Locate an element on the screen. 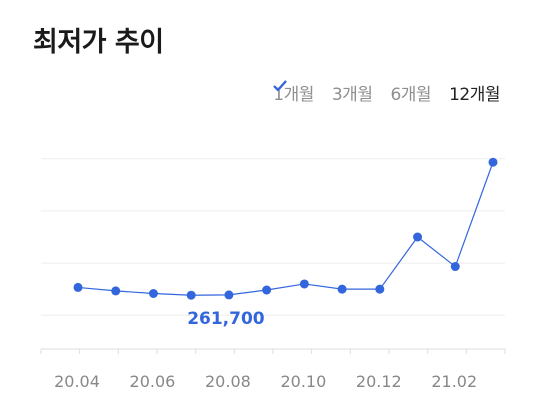 The width and height of the screenshot is (536, 412). tab-6-months: 6개월 is located at coordinates (352, 92).